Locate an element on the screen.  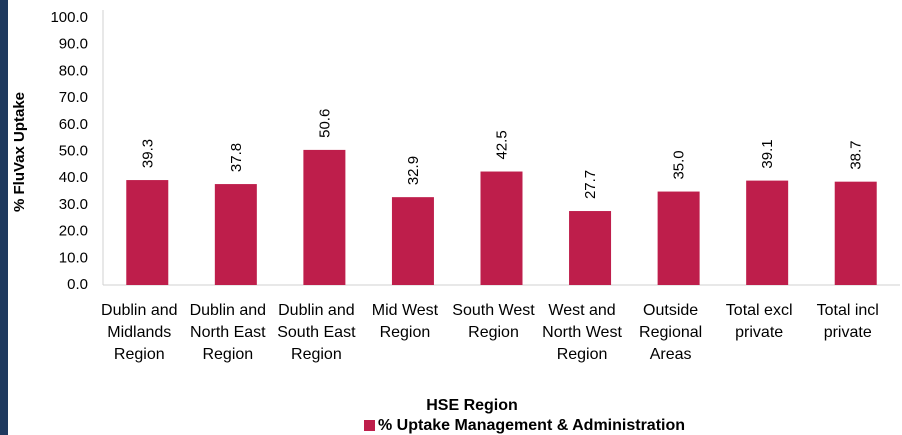
data-label: 27.7 is located at coordinates (590, 184).